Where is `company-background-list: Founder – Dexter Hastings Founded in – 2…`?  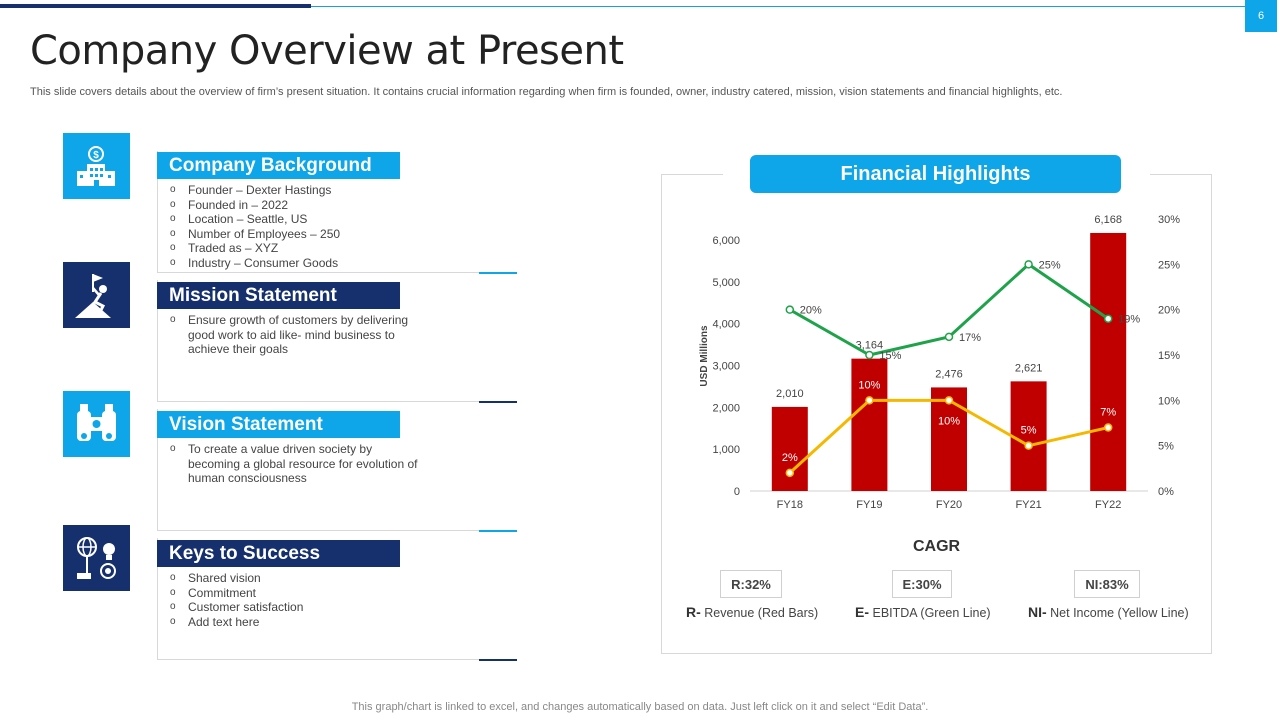 company-background-list: Founder – Dexter Hastings Founded in – 2… is located at coordinates (255, 226).